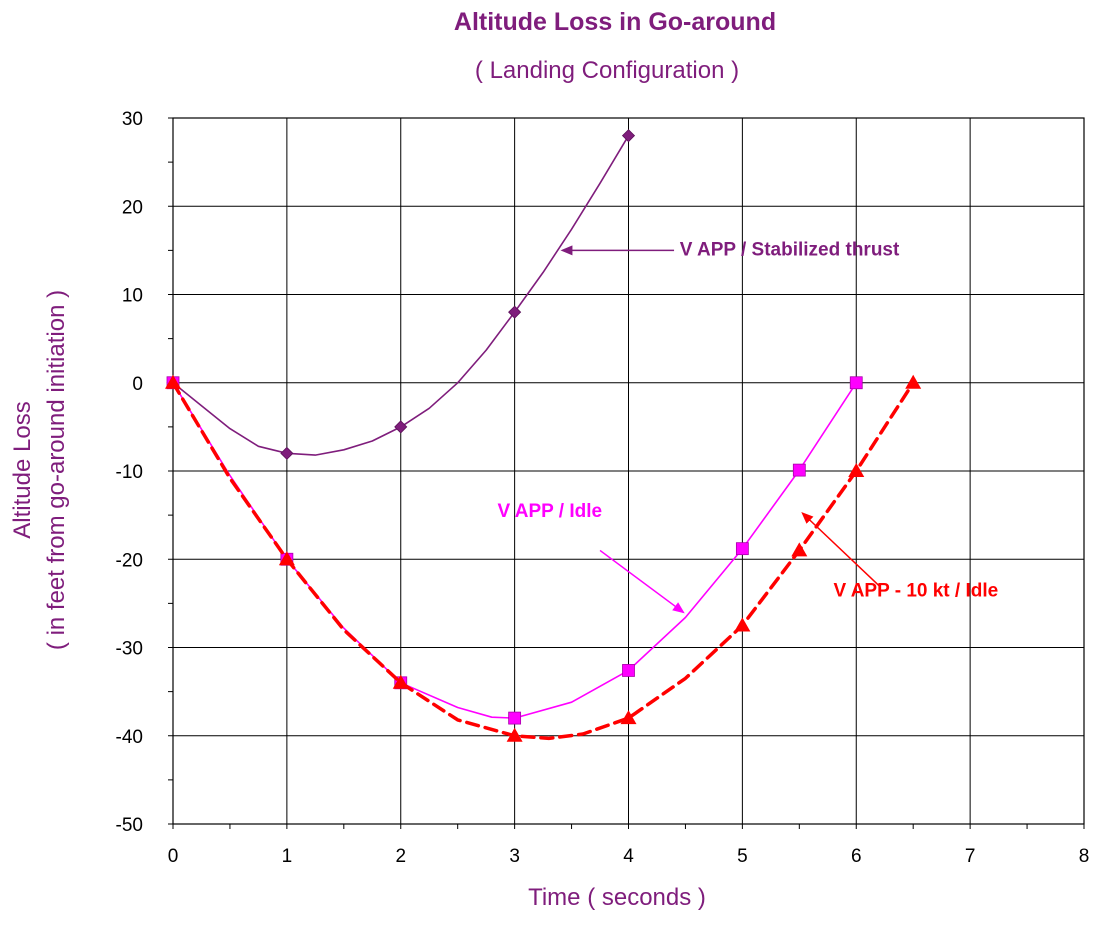 Image resolution: width=1094 pixels, height=940 pixels. What do you see at coordinates (137, 384) in the screenshot?
I see `y-tick-label: 0` at bounding box center [137, 384].